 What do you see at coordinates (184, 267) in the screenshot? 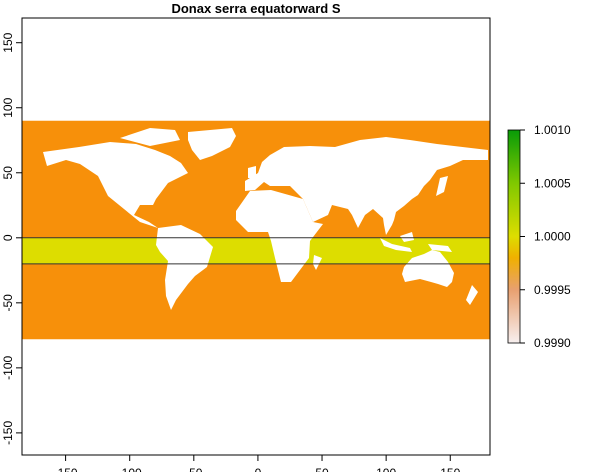
I see `south-america` at bounding box center [184, 267].